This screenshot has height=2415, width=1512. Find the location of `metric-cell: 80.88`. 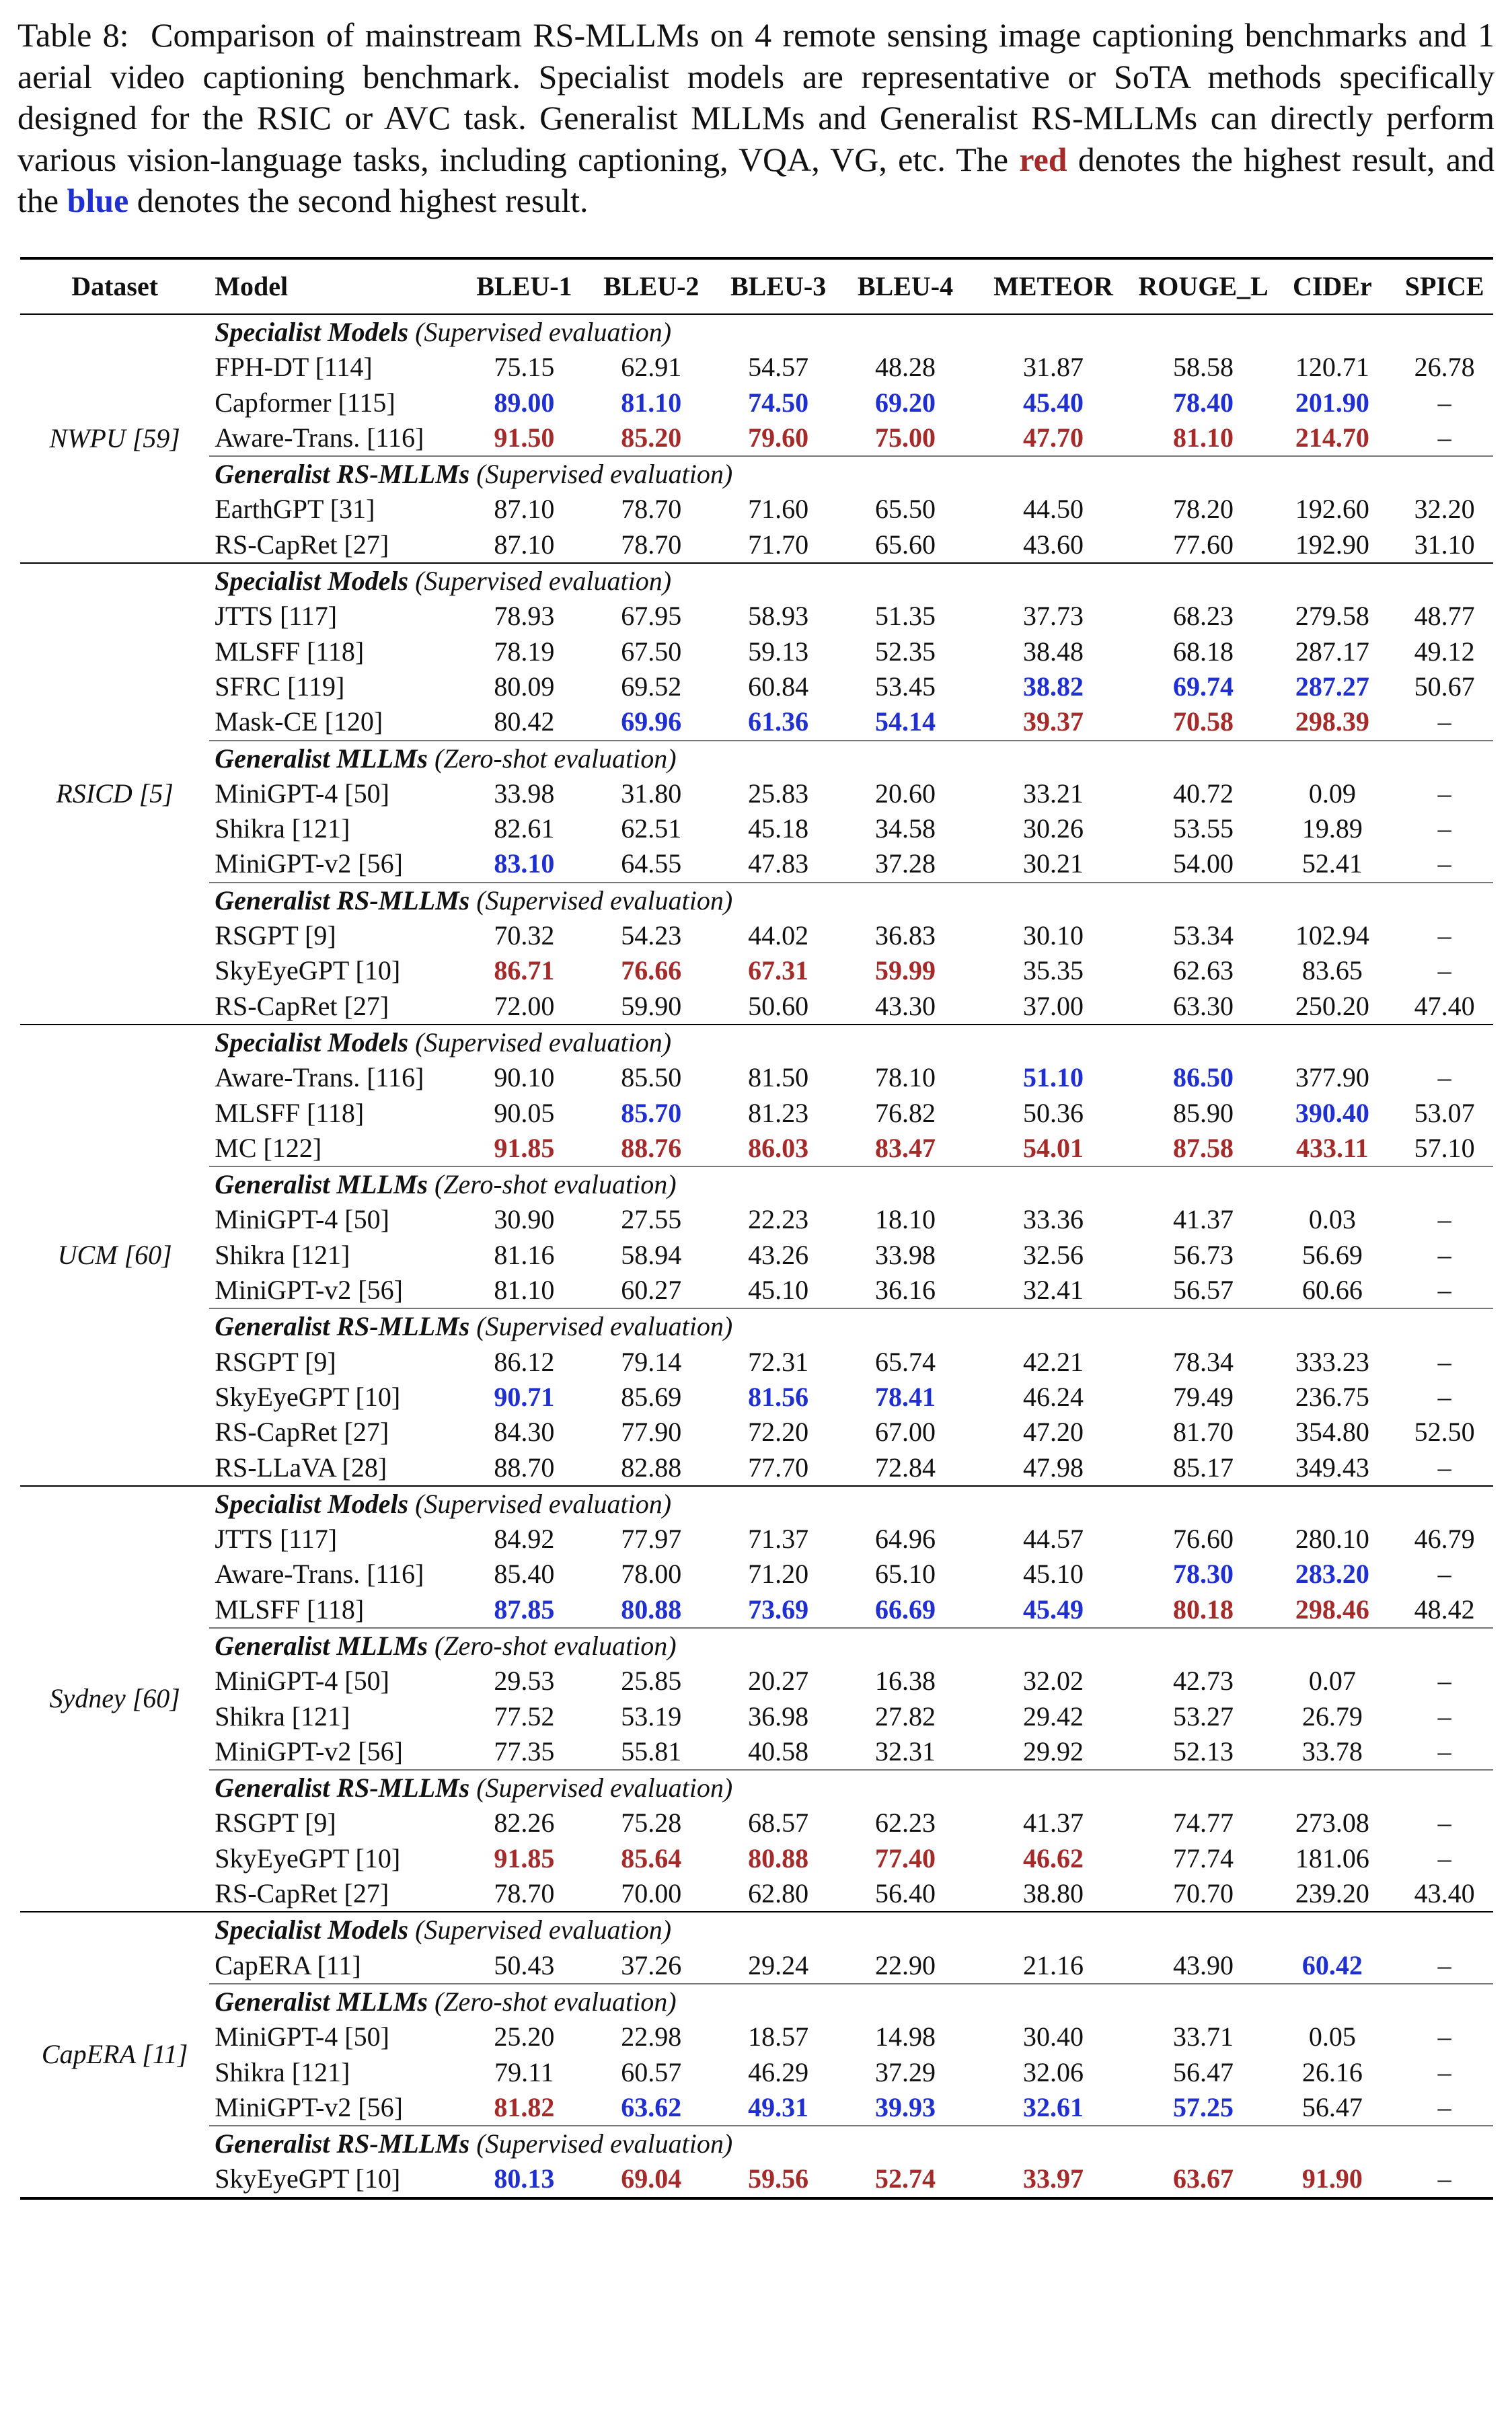

metric-cell: 80.88 is located at coordinates (779, 1858).